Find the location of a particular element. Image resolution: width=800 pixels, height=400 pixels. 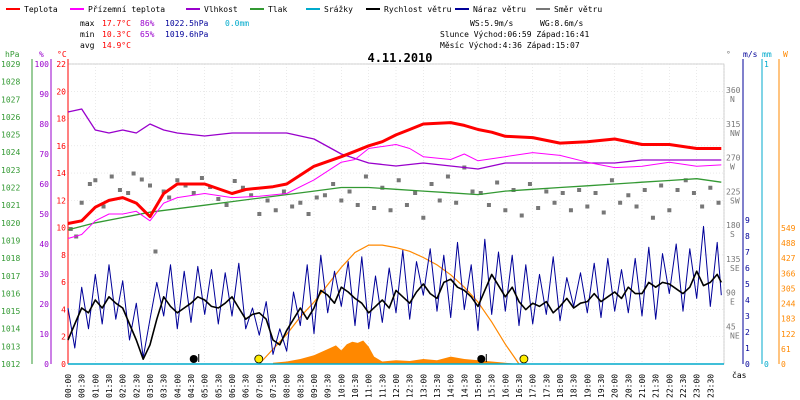

dir-compass-label: N is located at coordinates (732, 99).